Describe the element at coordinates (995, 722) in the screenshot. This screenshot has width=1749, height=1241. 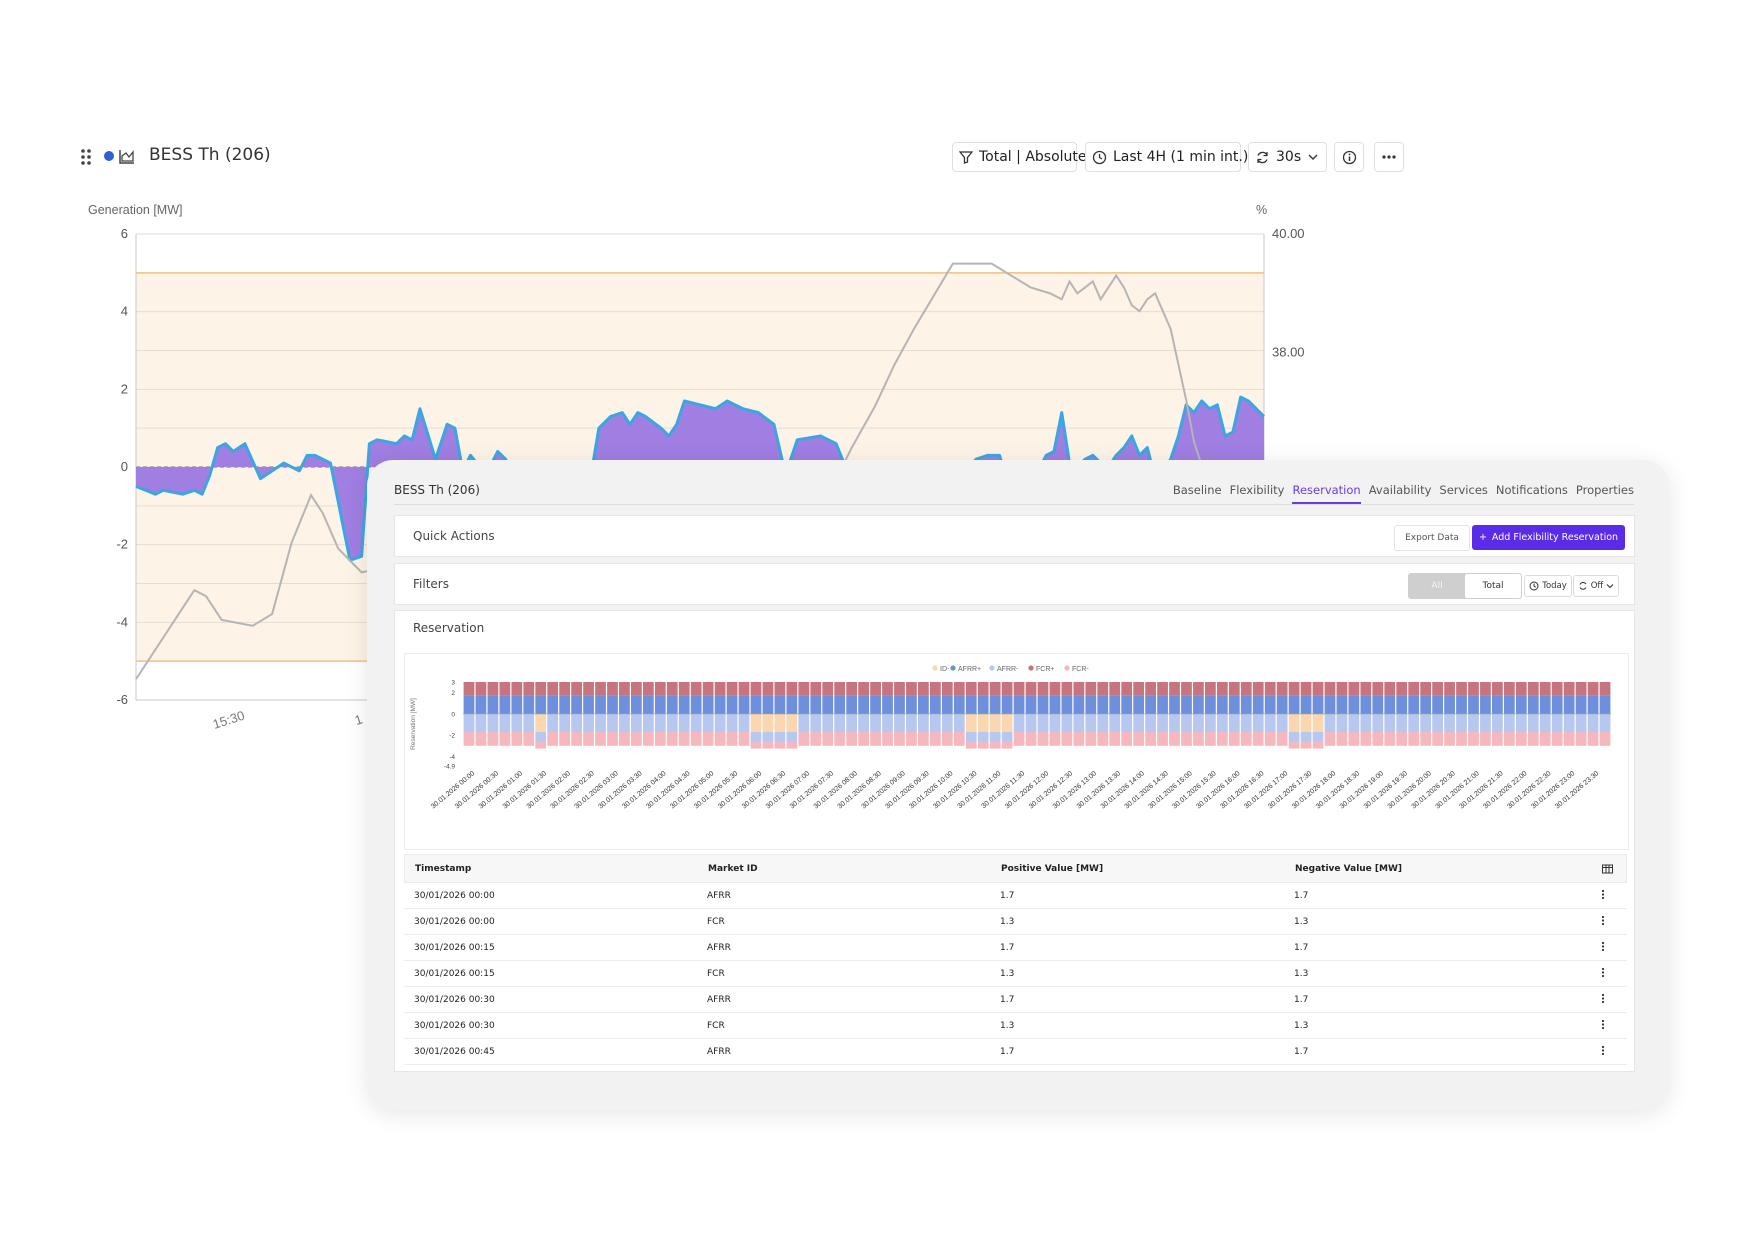
I see `bar-id-minus` at that location.